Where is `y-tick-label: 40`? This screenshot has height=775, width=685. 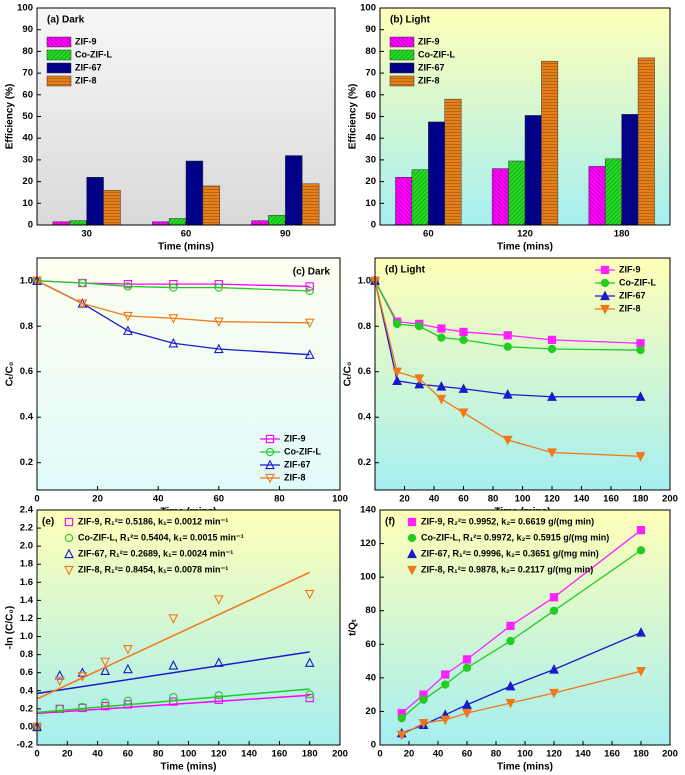 y-tick-label: 40 is located at coordinates (370, 677).